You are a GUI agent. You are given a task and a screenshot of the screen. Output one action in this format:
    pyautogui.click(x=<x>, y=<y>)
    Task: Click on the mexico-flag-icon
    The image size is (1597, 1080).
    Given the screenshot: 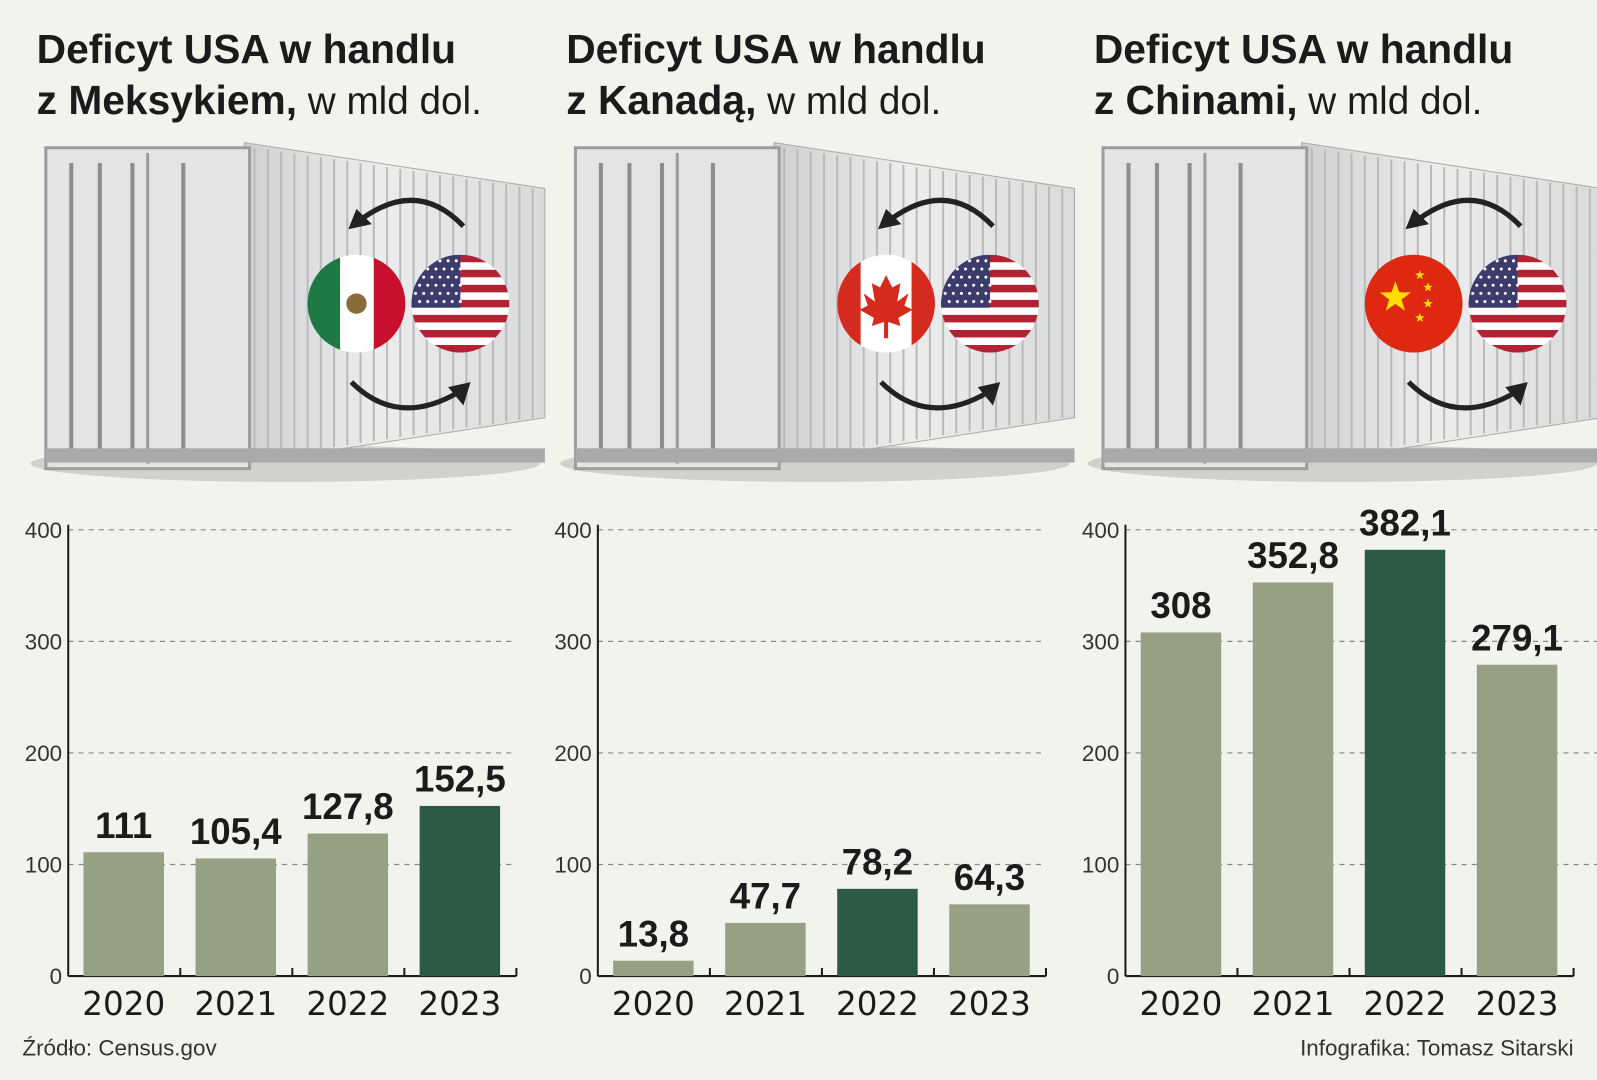 What is the action you would take?
    pyautogui.click(x=356, y=303)
    